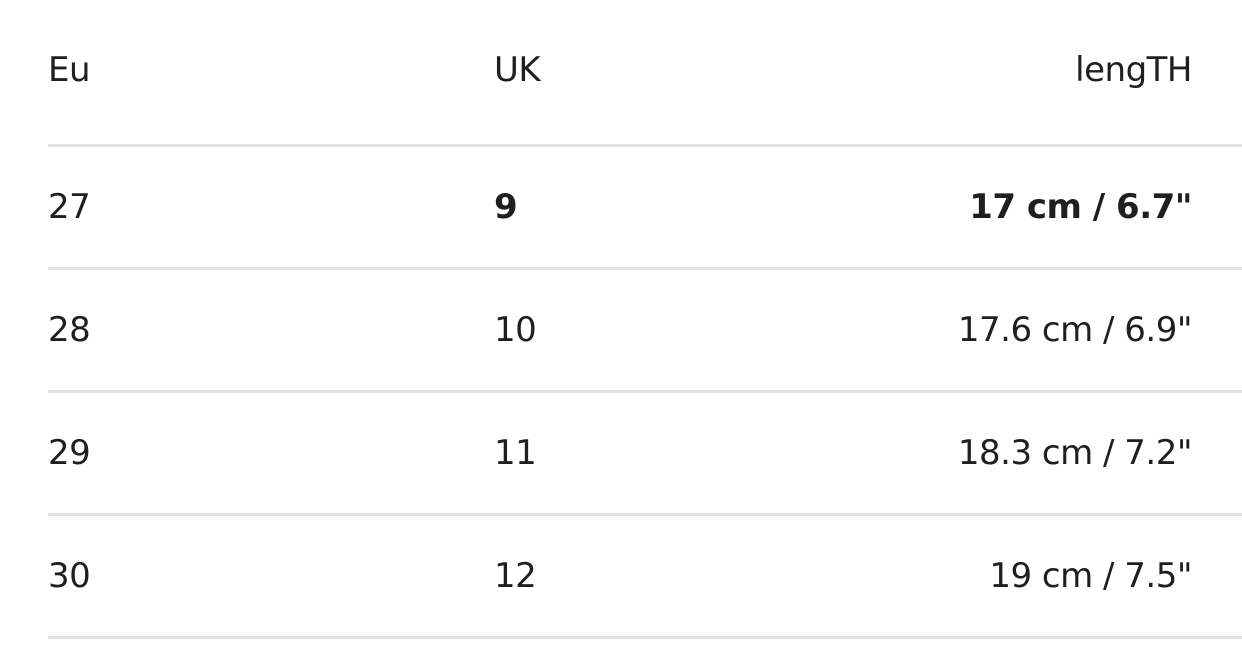 This screenshot has width=1242, height=647. What do you see at coordinates (69, 207) in the screenshot?
I see `cell-eu: 27` at bounding box center [69, 207].